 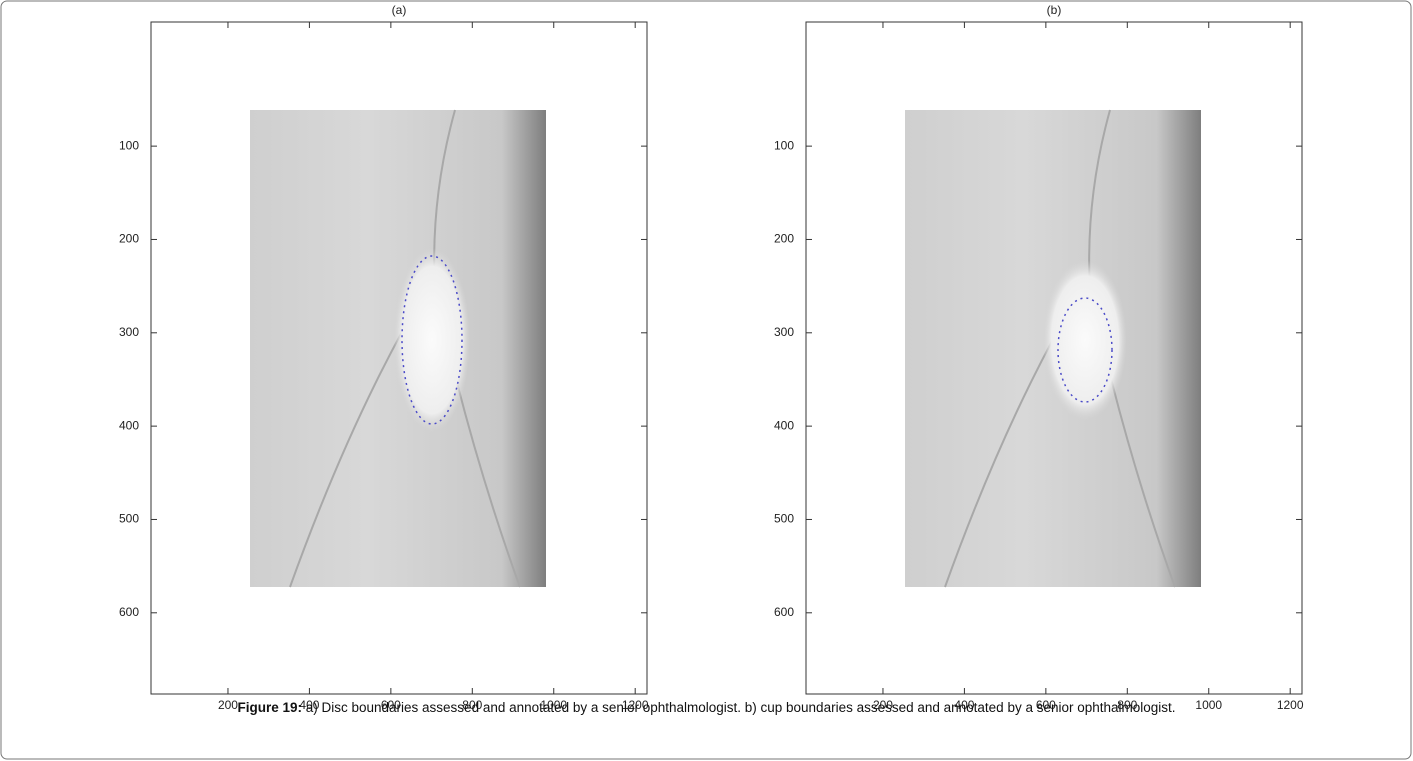 I want to click on disc-boundary, so click(x=432, y=340).